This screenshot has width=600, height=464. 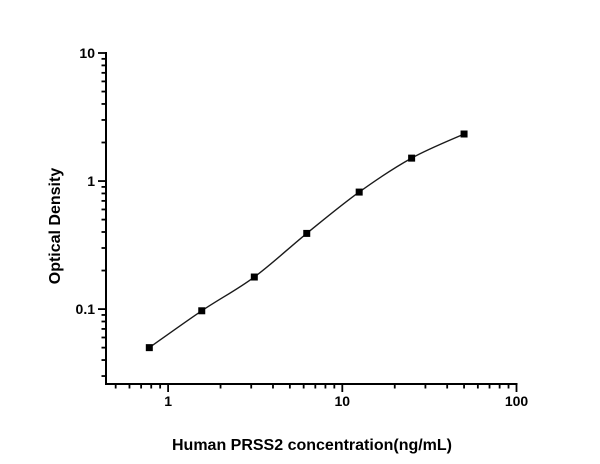 What do you see at coordinates (87, 53) in the screenshot?
I see `y-tick-label: 10` at bounding box center [87, 53].